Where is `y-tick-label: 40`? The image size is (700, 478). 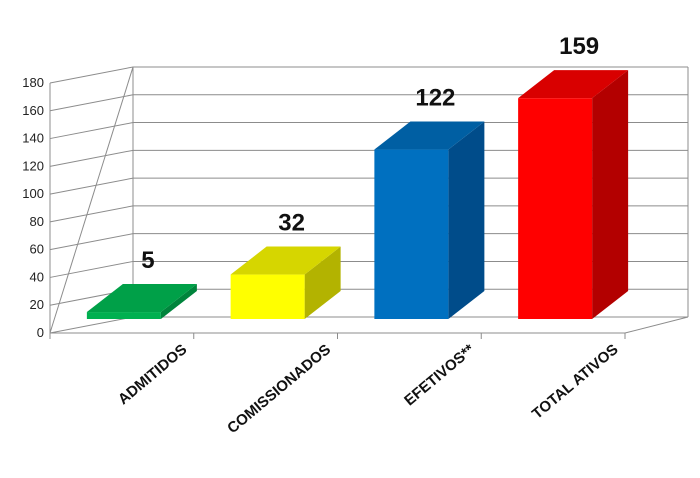
y-tick-label: 40 is located at coordinates (37, 276).